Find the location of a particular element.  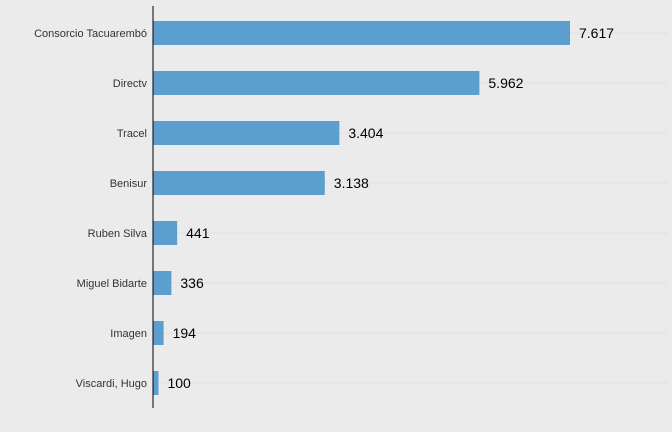

value-label: 194 is located at coordinates (185, 333).